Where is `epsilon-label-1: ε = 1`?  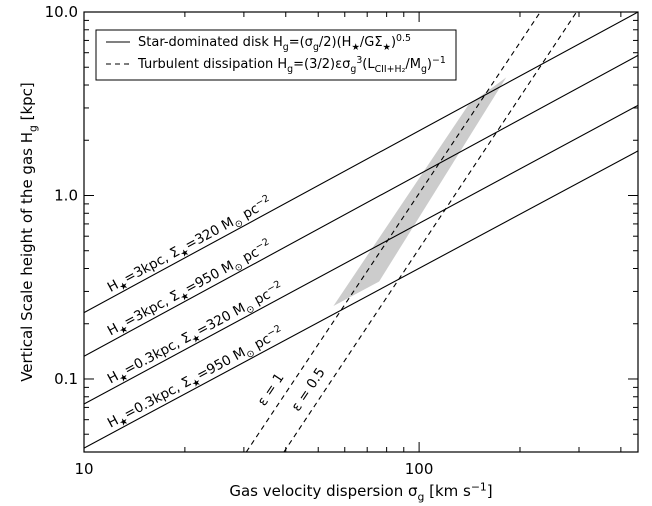
epsilon-label-1: ε = 1 is located at coordinates (270, 389).